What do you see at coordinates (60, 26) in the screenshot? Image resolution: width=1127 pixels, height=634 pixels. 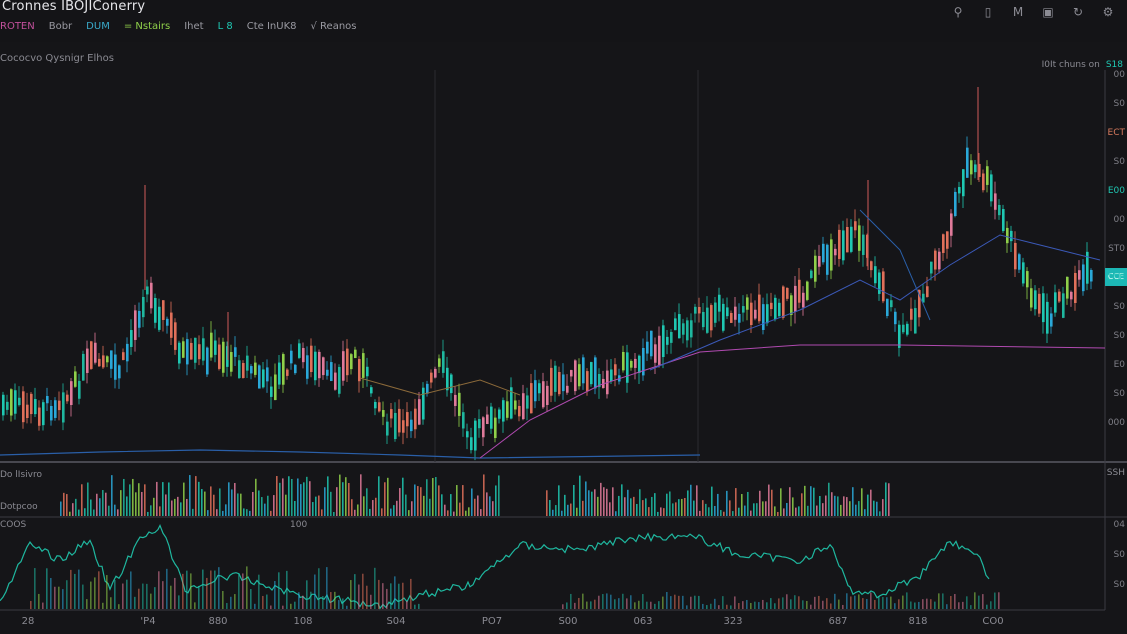 I see `indicator-item: Bobr` at bounding box center [60, 26].